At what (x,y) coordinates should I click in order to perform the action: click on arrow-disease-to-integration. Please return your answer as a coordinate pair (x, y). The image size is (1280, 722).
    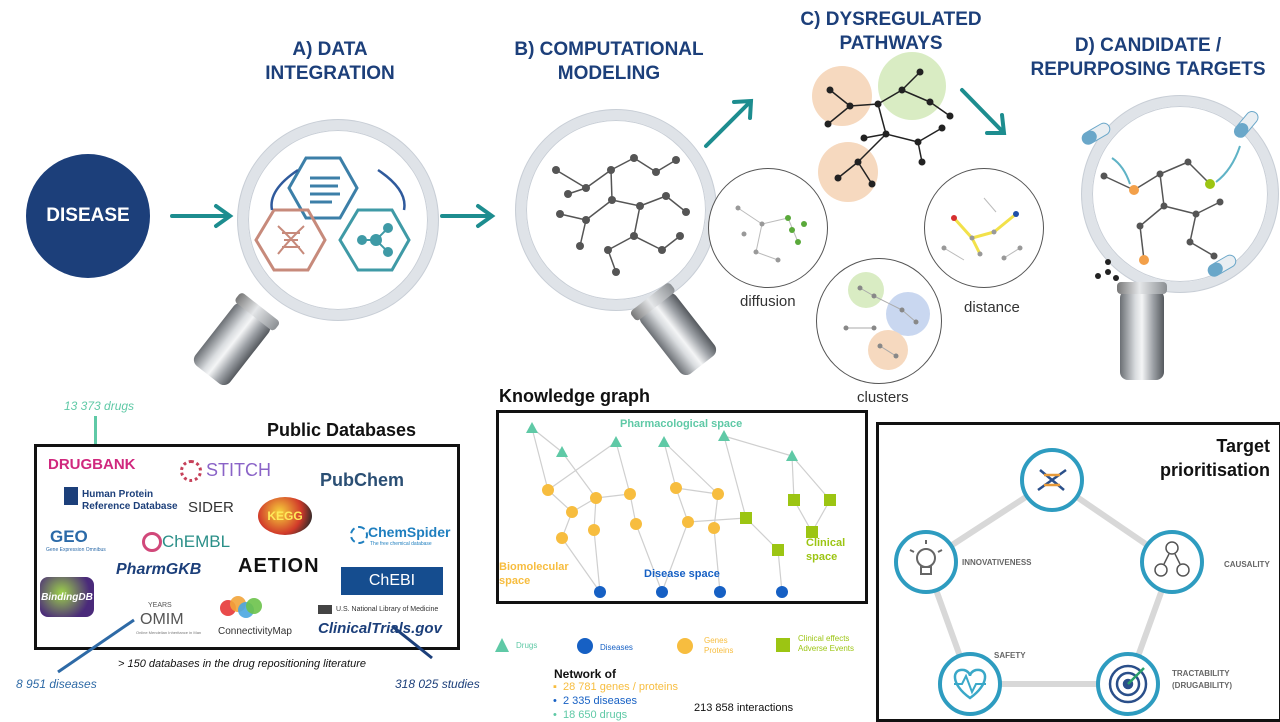
    Looking at the image, I should click on (202, 216).